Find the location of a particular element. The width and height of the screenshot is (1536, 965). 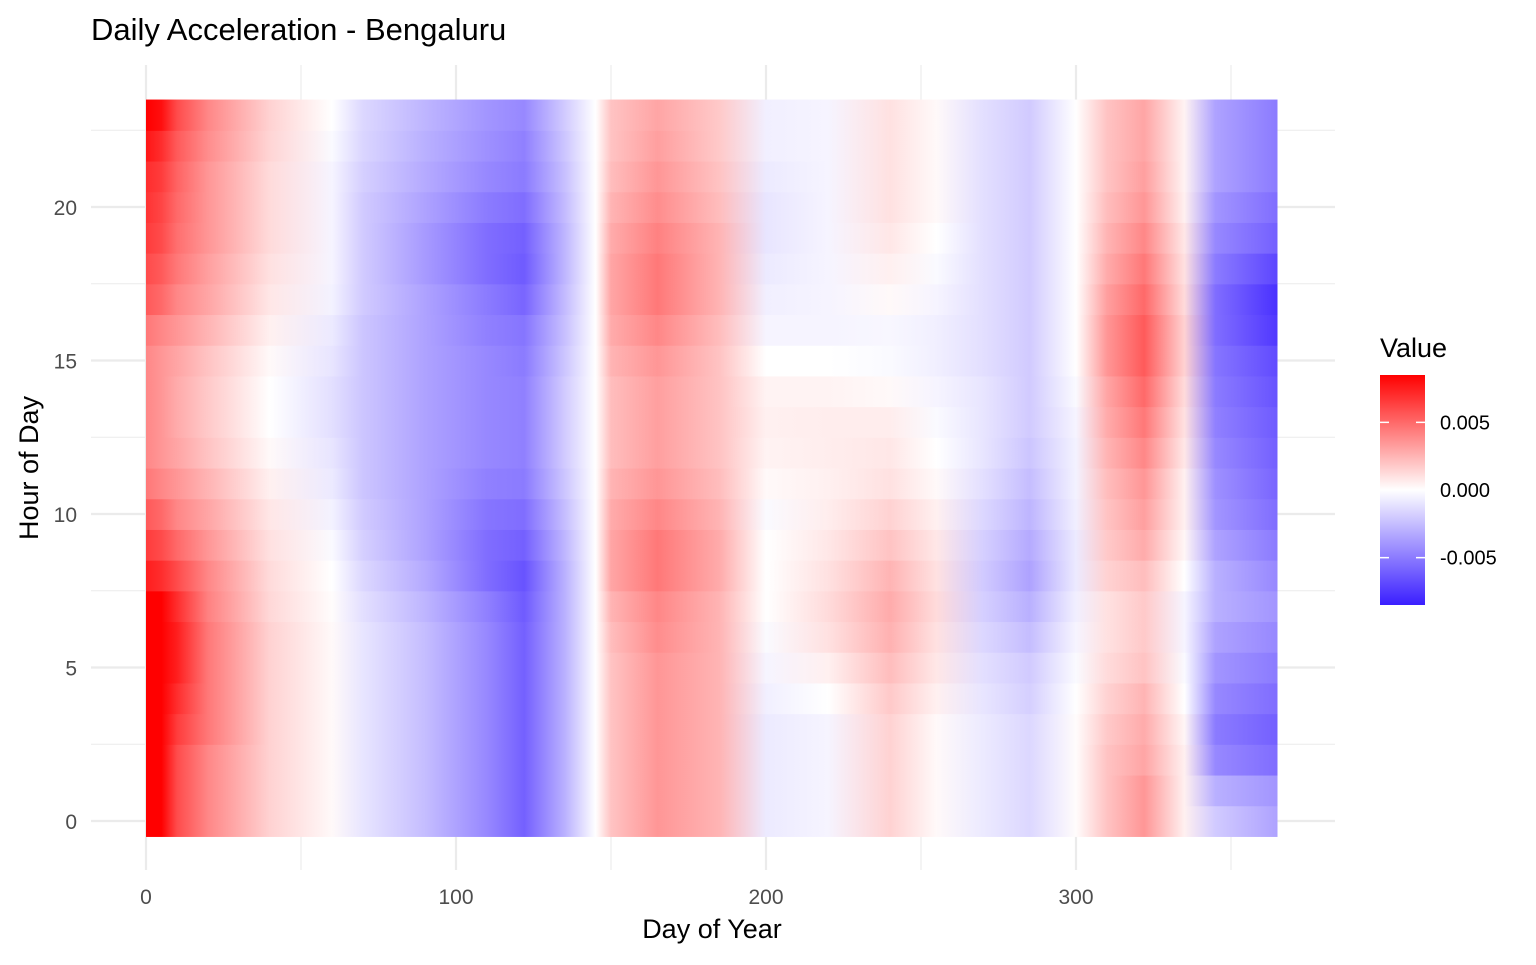

x-tick-label: 0 is located at coordinates (146, 897).